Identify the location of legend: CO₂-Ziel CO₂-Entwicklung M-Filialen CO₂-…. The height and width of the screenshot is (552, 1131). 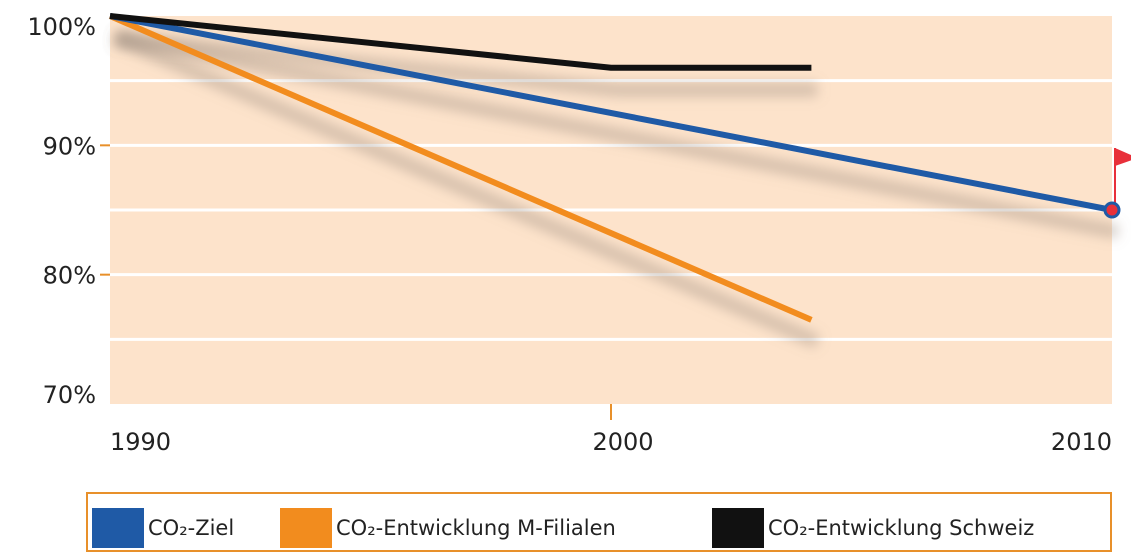
(599, 522).